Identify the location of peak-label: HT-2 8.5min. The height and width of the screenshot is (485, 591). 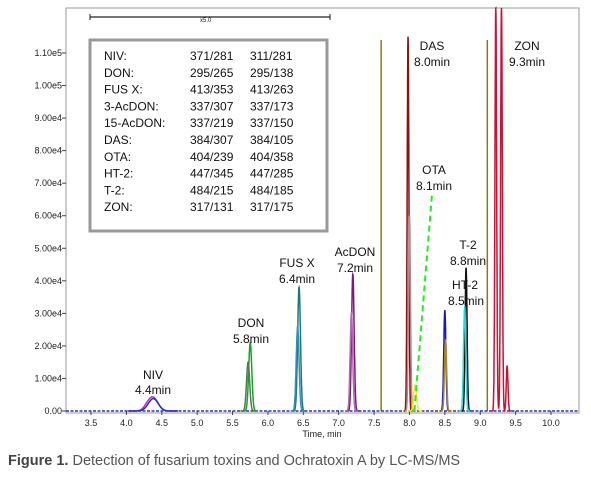
(466, 293).